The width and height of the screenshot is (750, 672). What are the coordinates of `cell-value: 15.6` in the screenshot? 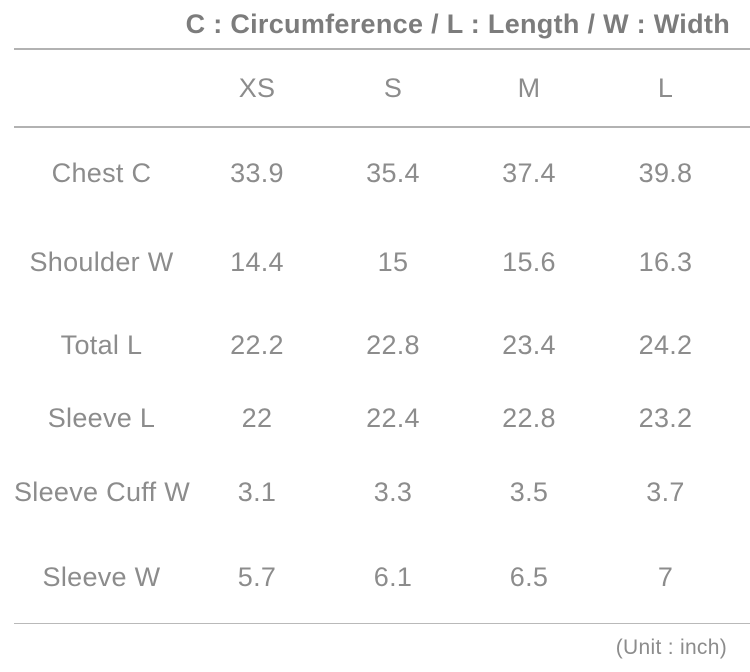 It's located at (529, 262).